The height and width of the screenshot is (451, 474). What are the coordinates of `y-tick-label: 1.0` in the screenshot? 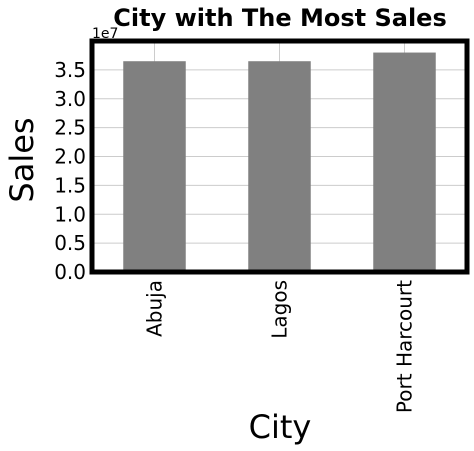 It's located at (70, 214).